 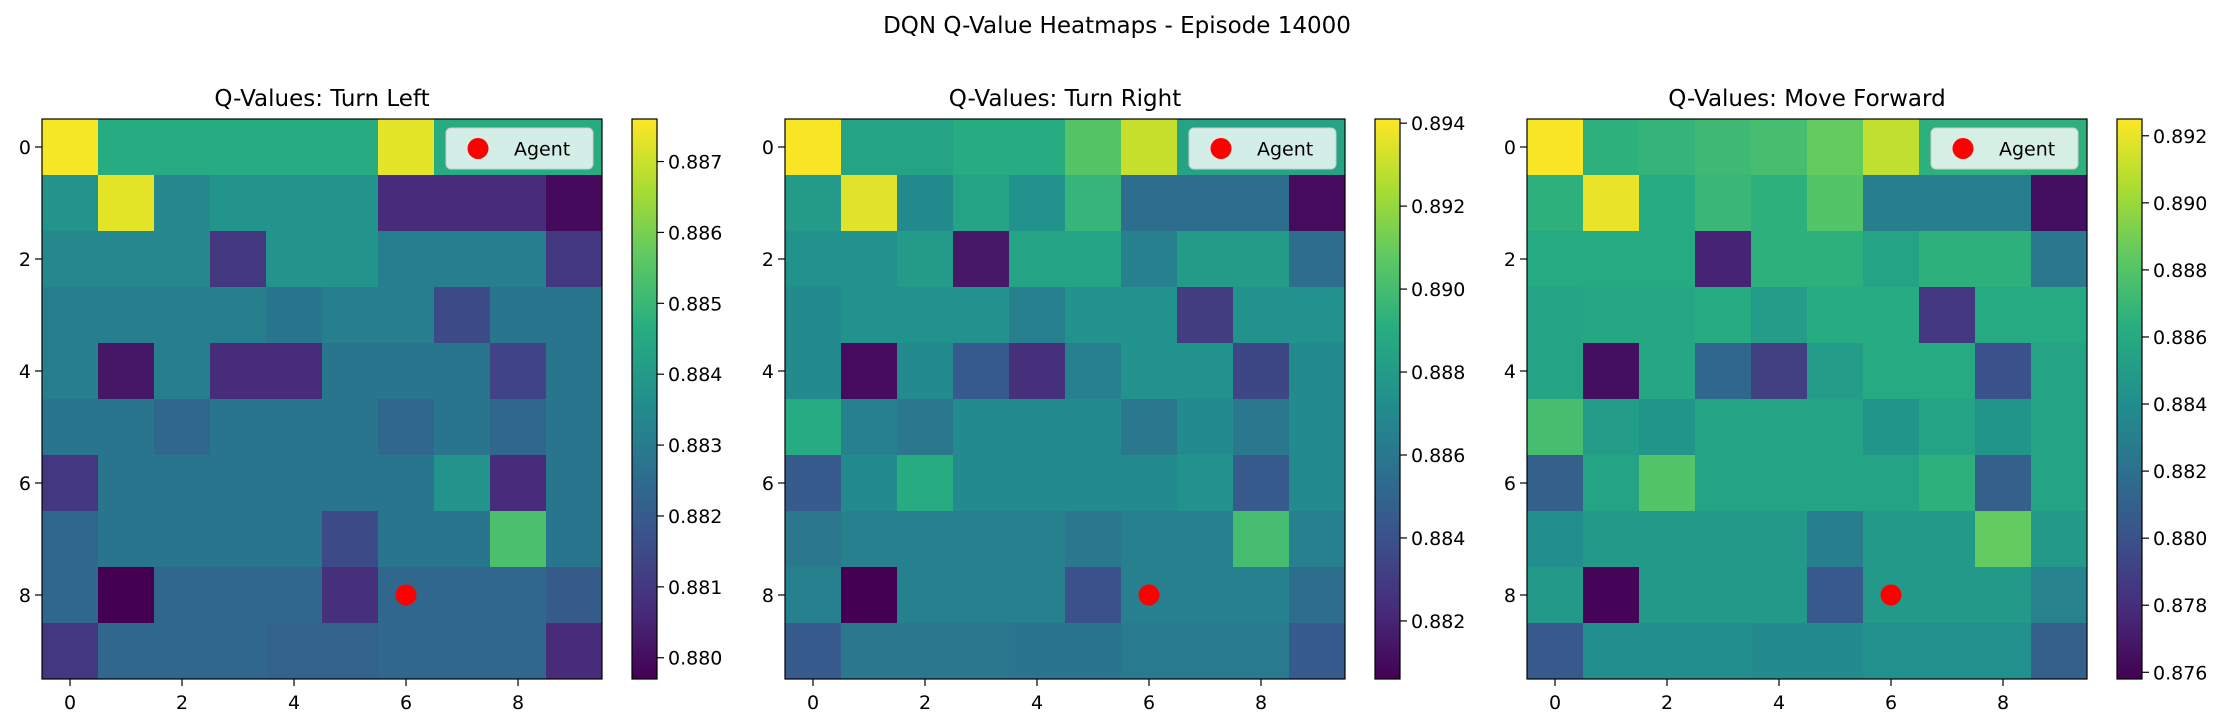 I want to click on colorbar-tick-label: 0.882, so click(x=695, y=517).